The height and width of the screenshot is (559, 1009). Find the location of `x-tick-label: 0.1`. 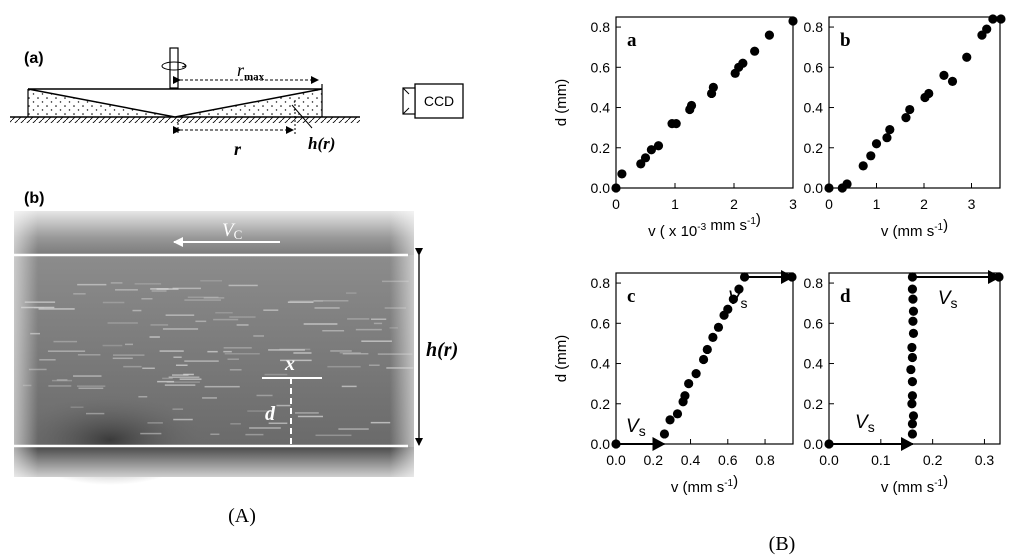

x-tick-label: 0.1 is located at coordinates (881, 460).